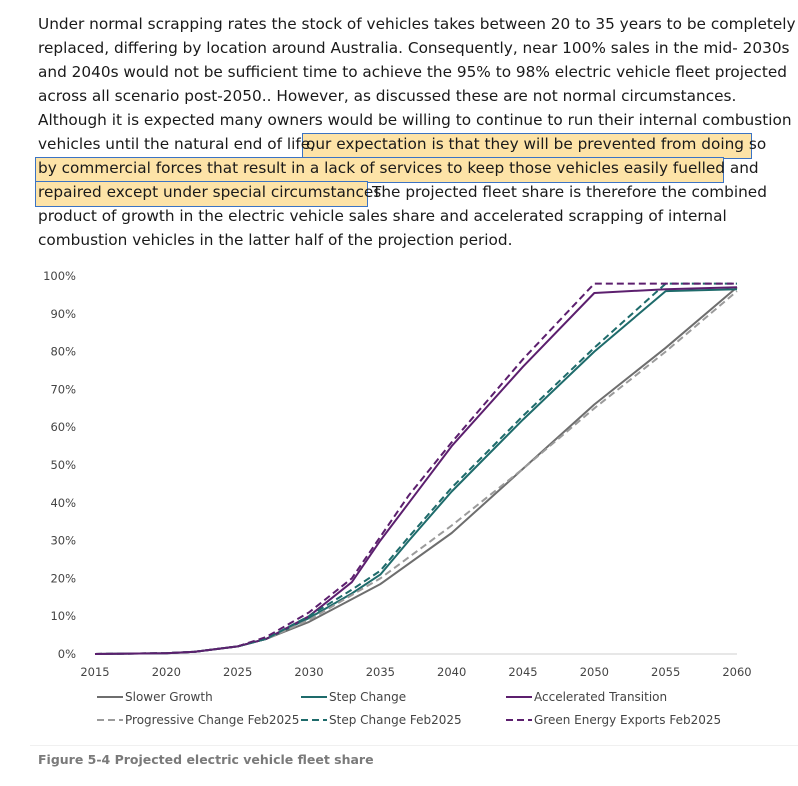 Image resolution: width=798 pixels, height=786 pixels. What do you see at coordinates (600, 697) in the screenshot?
I see `legend-label: Accelerated Transition` at bounding box center [600, 697].